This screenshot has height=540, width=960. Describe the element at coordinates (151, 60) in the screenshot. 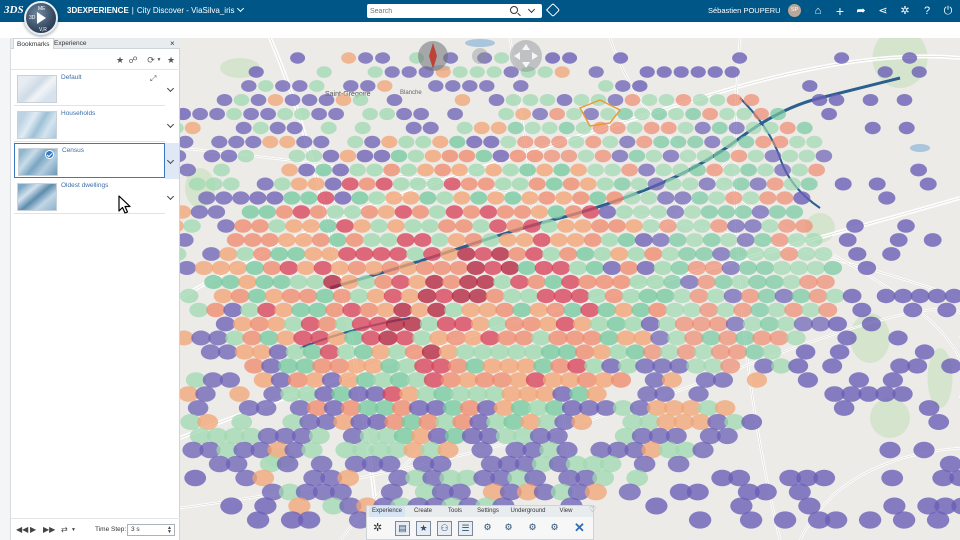

I see `refresh-icon: ⟳` at that location.